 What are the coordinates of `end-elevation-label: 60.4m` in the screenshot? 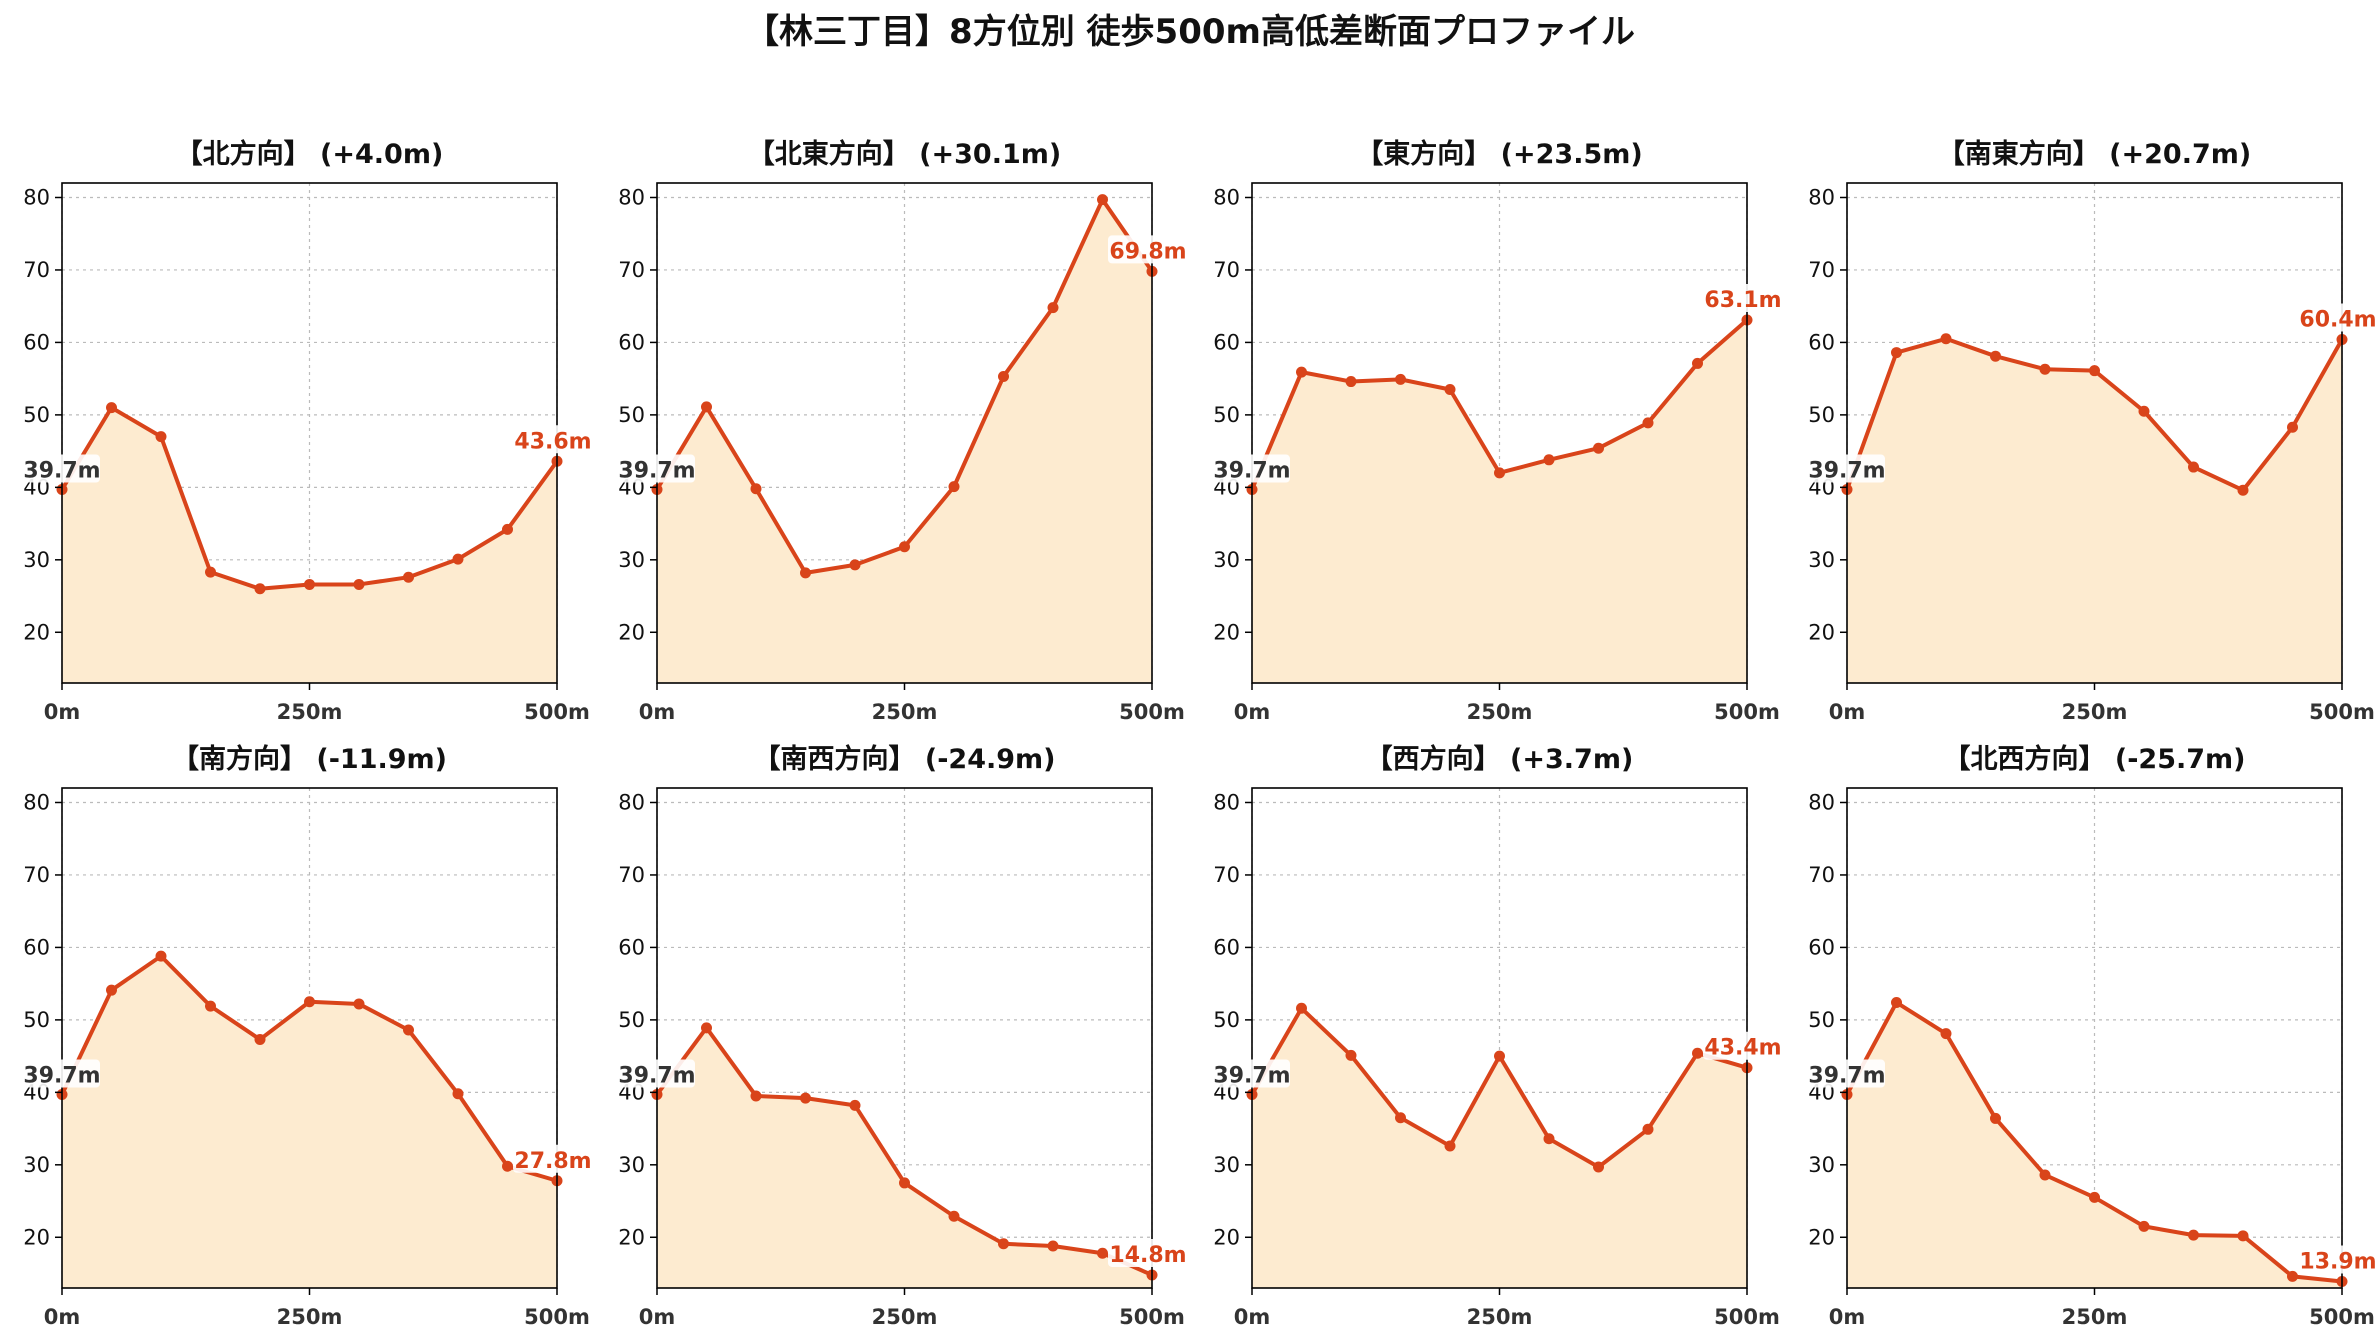 It's located at (2337, 320).